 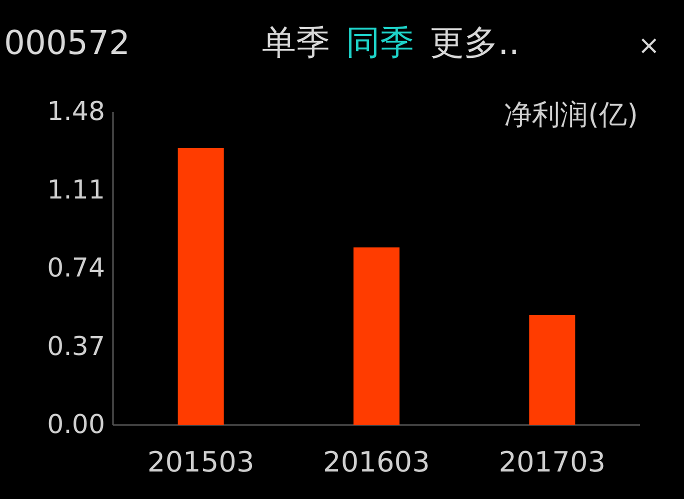 What do you see at coordinates (76, 425) in the screenshot?
I see `y-tick-label: 0.00` at bounding box center [76, 425].